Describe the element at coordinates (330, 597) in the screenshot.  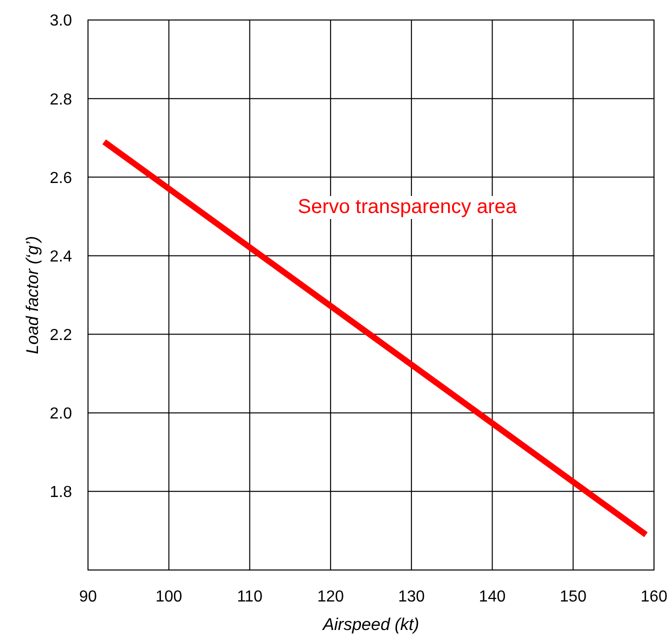
I see `x-tick-label: 120` at that location.